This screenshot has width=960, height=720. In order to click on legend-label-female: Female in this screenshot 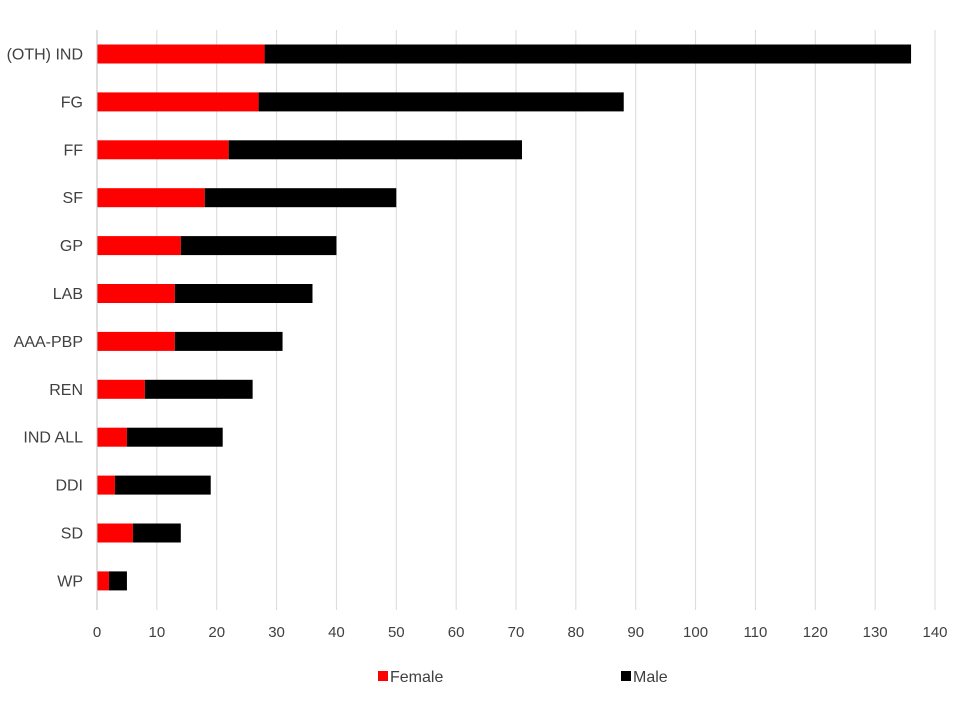, I will do `click(416, 677)`.